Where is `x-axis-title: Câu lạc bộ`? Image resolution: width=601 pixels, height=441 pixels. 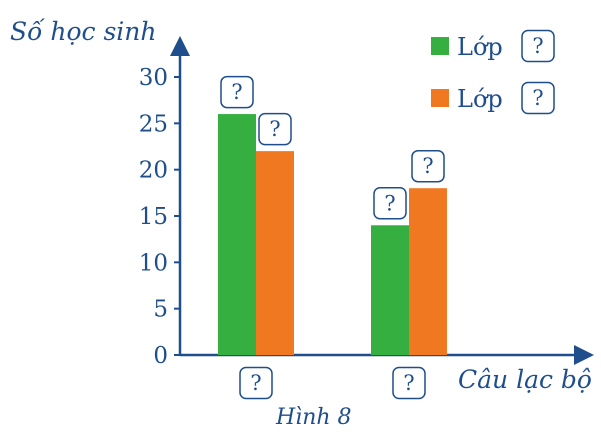
x-axis-title: Câu lạc bộ is located at coordinates (525, 379).